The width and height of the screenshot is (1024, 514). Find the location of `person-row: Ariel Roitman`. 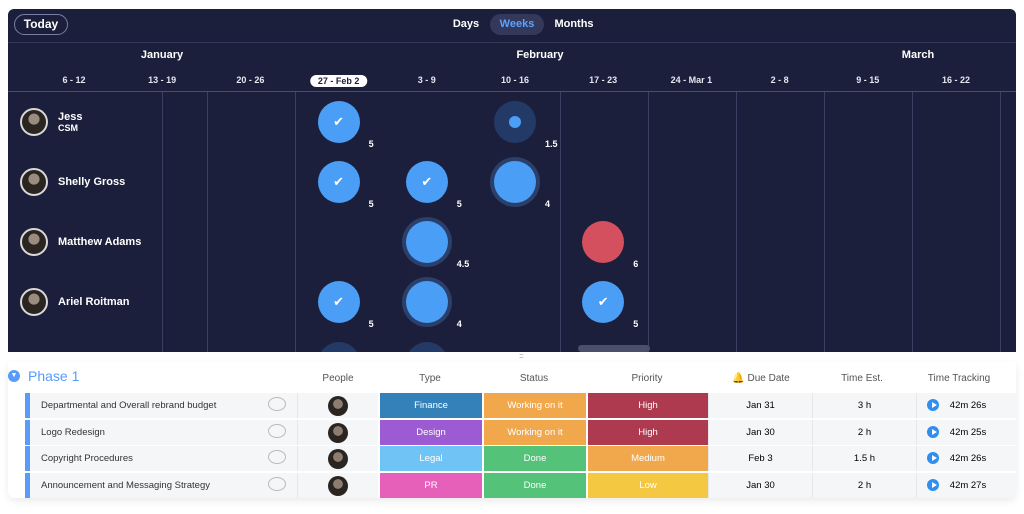

person-row: Ariel Roitman is located at coordinates (75, 302).